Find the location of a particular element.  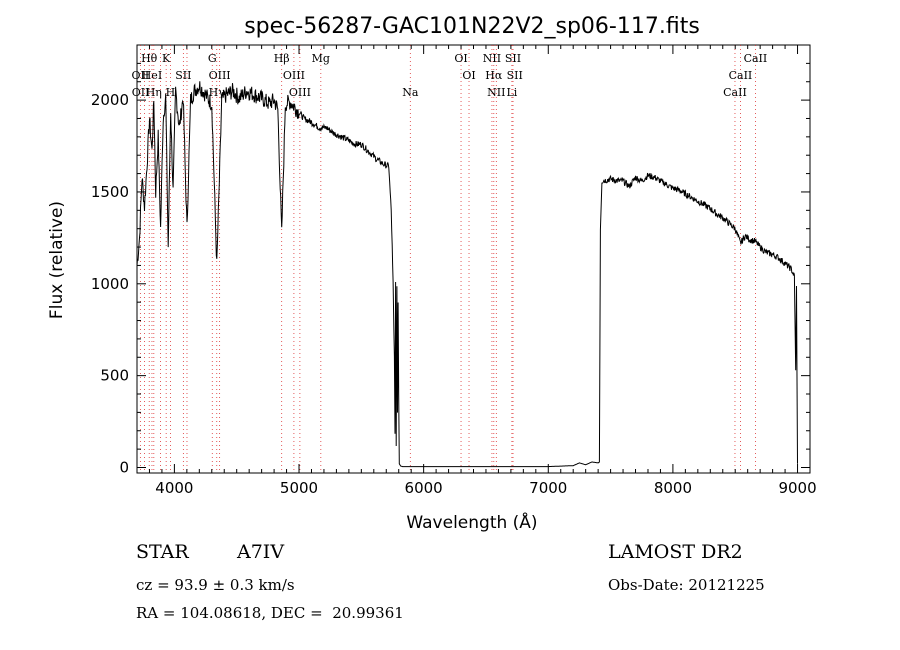

survey-name: LAMOST DR2 is located at coordinates (675, 552).